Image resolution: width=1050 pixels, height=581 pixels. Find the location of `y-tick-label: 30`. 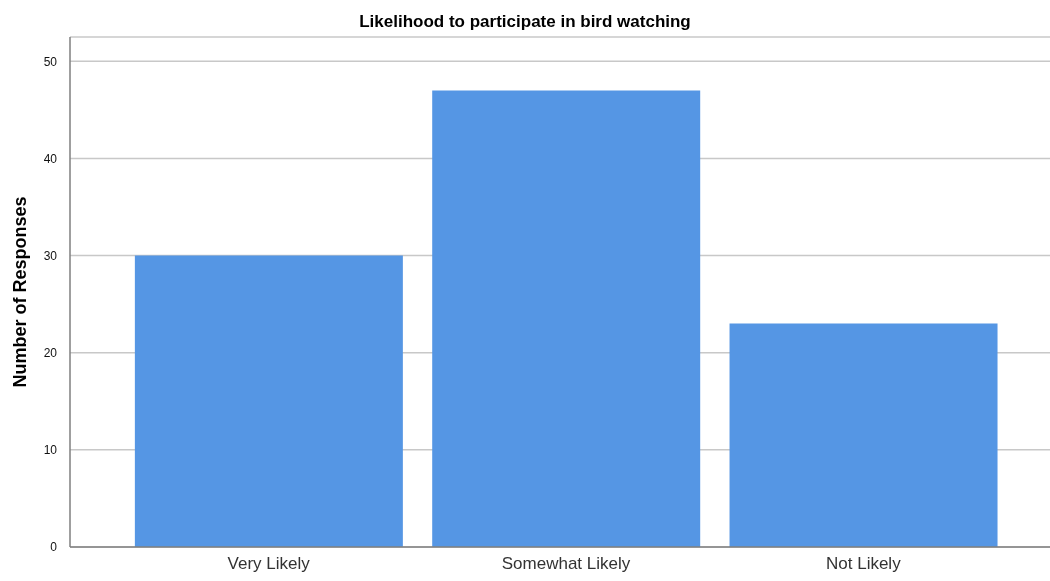

y-tick-label: 30 is located at coordinates (50, 255).